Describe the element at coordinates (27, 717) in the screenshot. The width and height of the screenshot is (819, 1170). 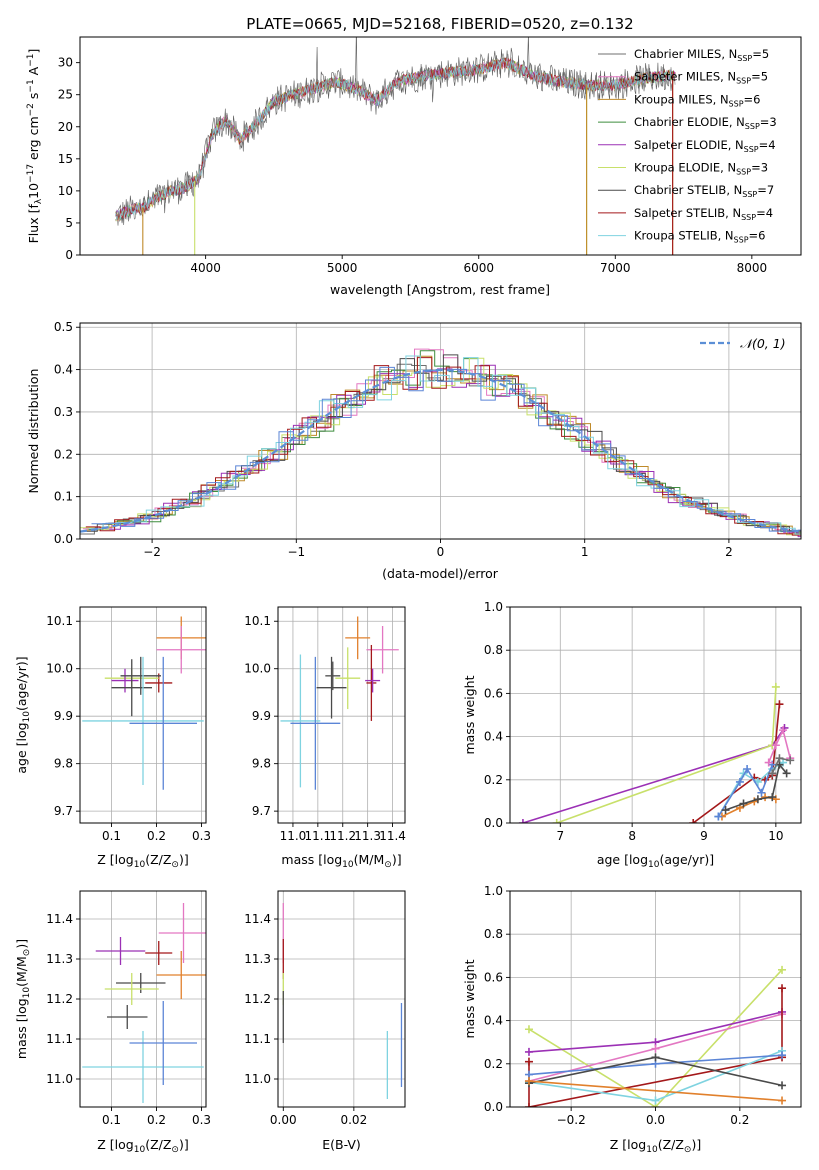
I see `y-axis-label-part: 10` at that location.